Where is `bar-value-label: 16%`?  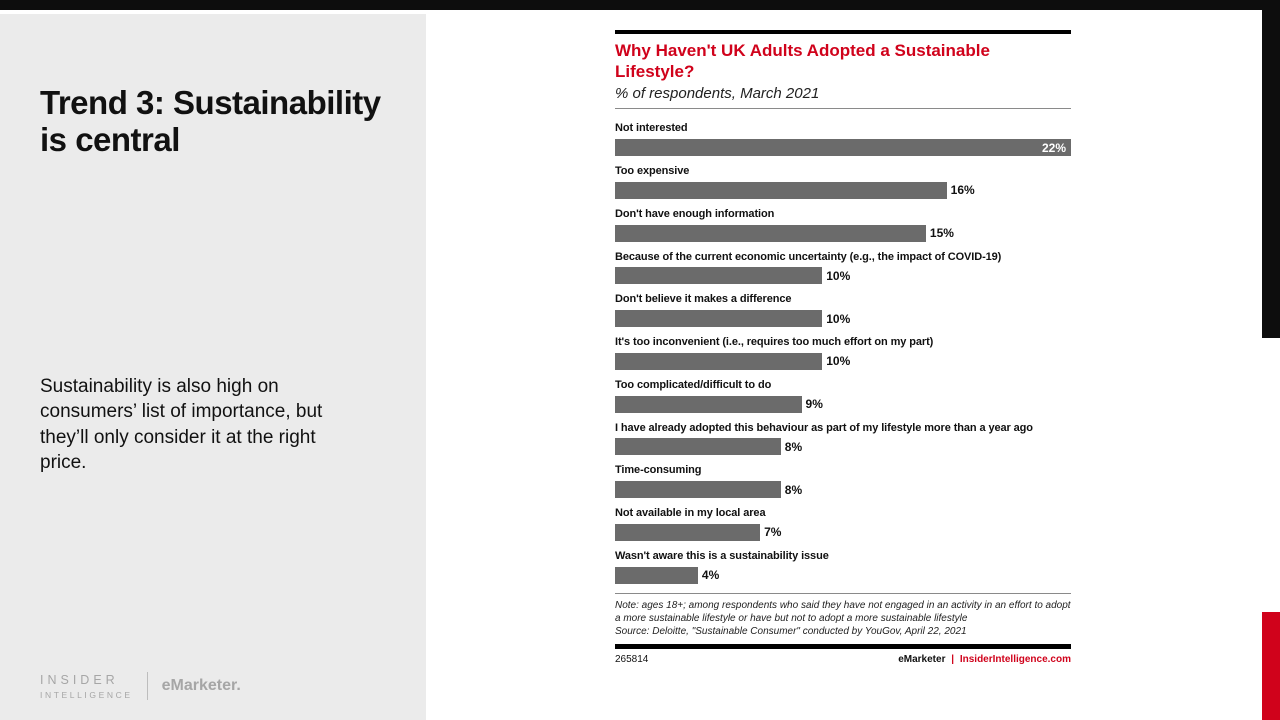 bar-value-label: 16% is located at coordinates (962, 190).